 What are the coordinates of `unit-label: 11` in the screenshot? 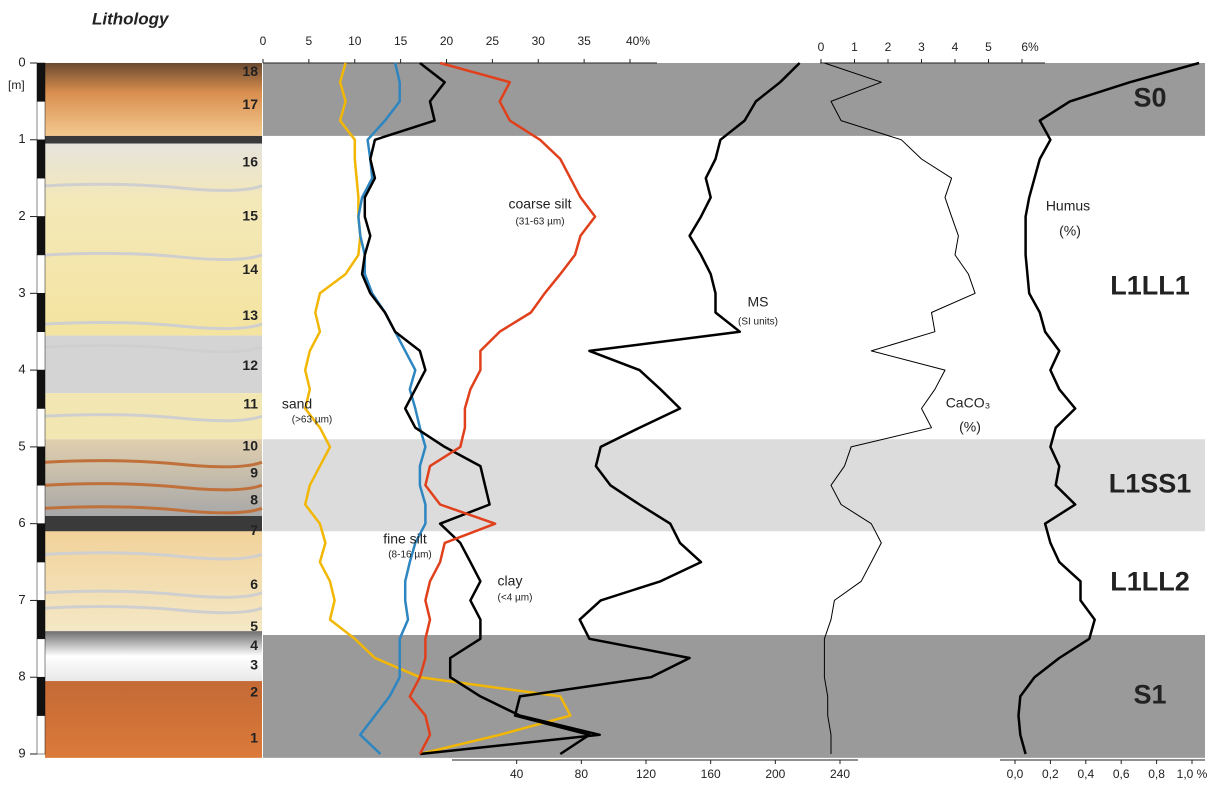 It's located at (250, 403).